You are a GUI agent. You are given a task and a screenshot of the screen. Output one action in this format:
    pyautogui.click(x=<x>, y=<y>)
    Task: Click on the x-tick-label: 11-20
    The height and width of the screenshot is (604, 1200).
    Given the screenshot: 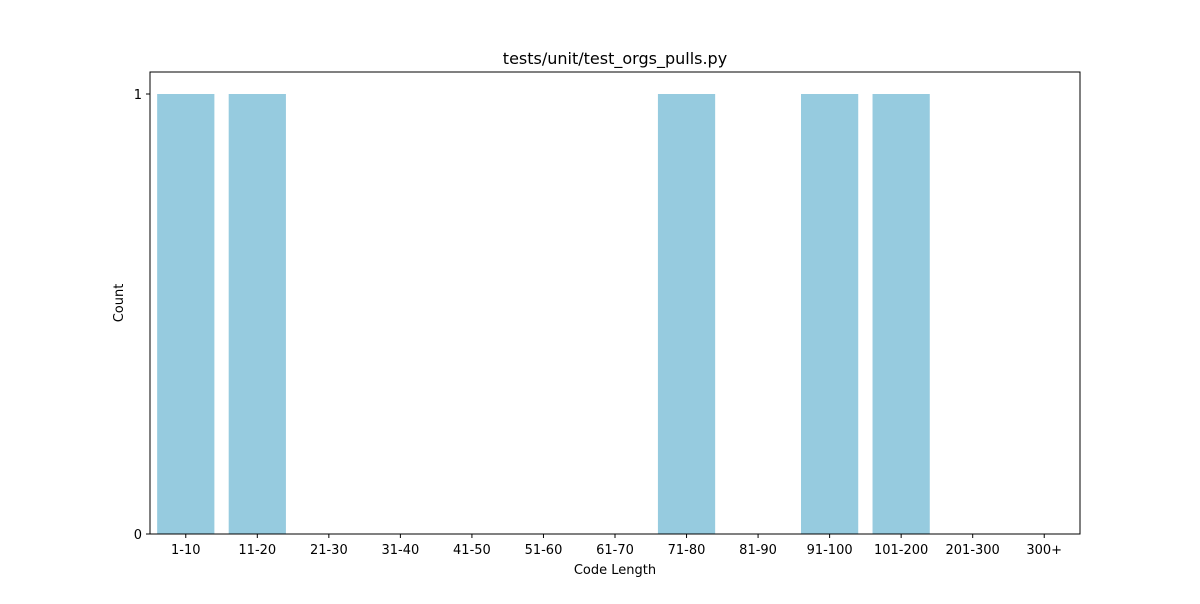 What is the action you would take?
    pyautogui.click(x=257, y=550)
    